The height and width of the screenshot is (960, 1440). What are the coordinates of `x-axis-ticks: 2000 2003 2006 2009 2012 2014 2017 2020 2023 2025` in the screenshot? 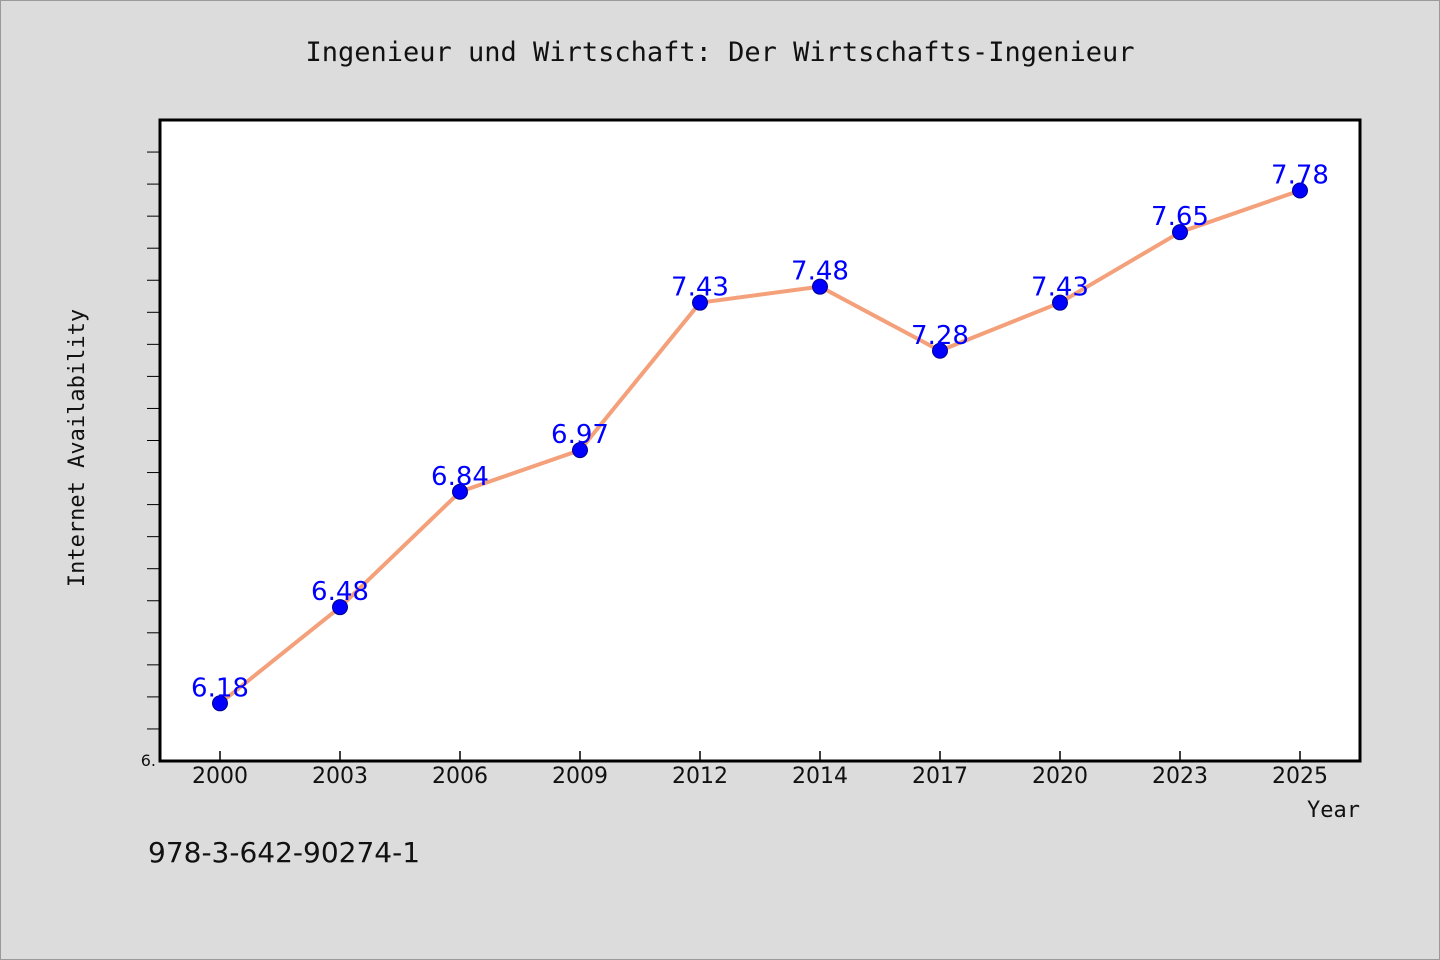 It's located at (760, 770).